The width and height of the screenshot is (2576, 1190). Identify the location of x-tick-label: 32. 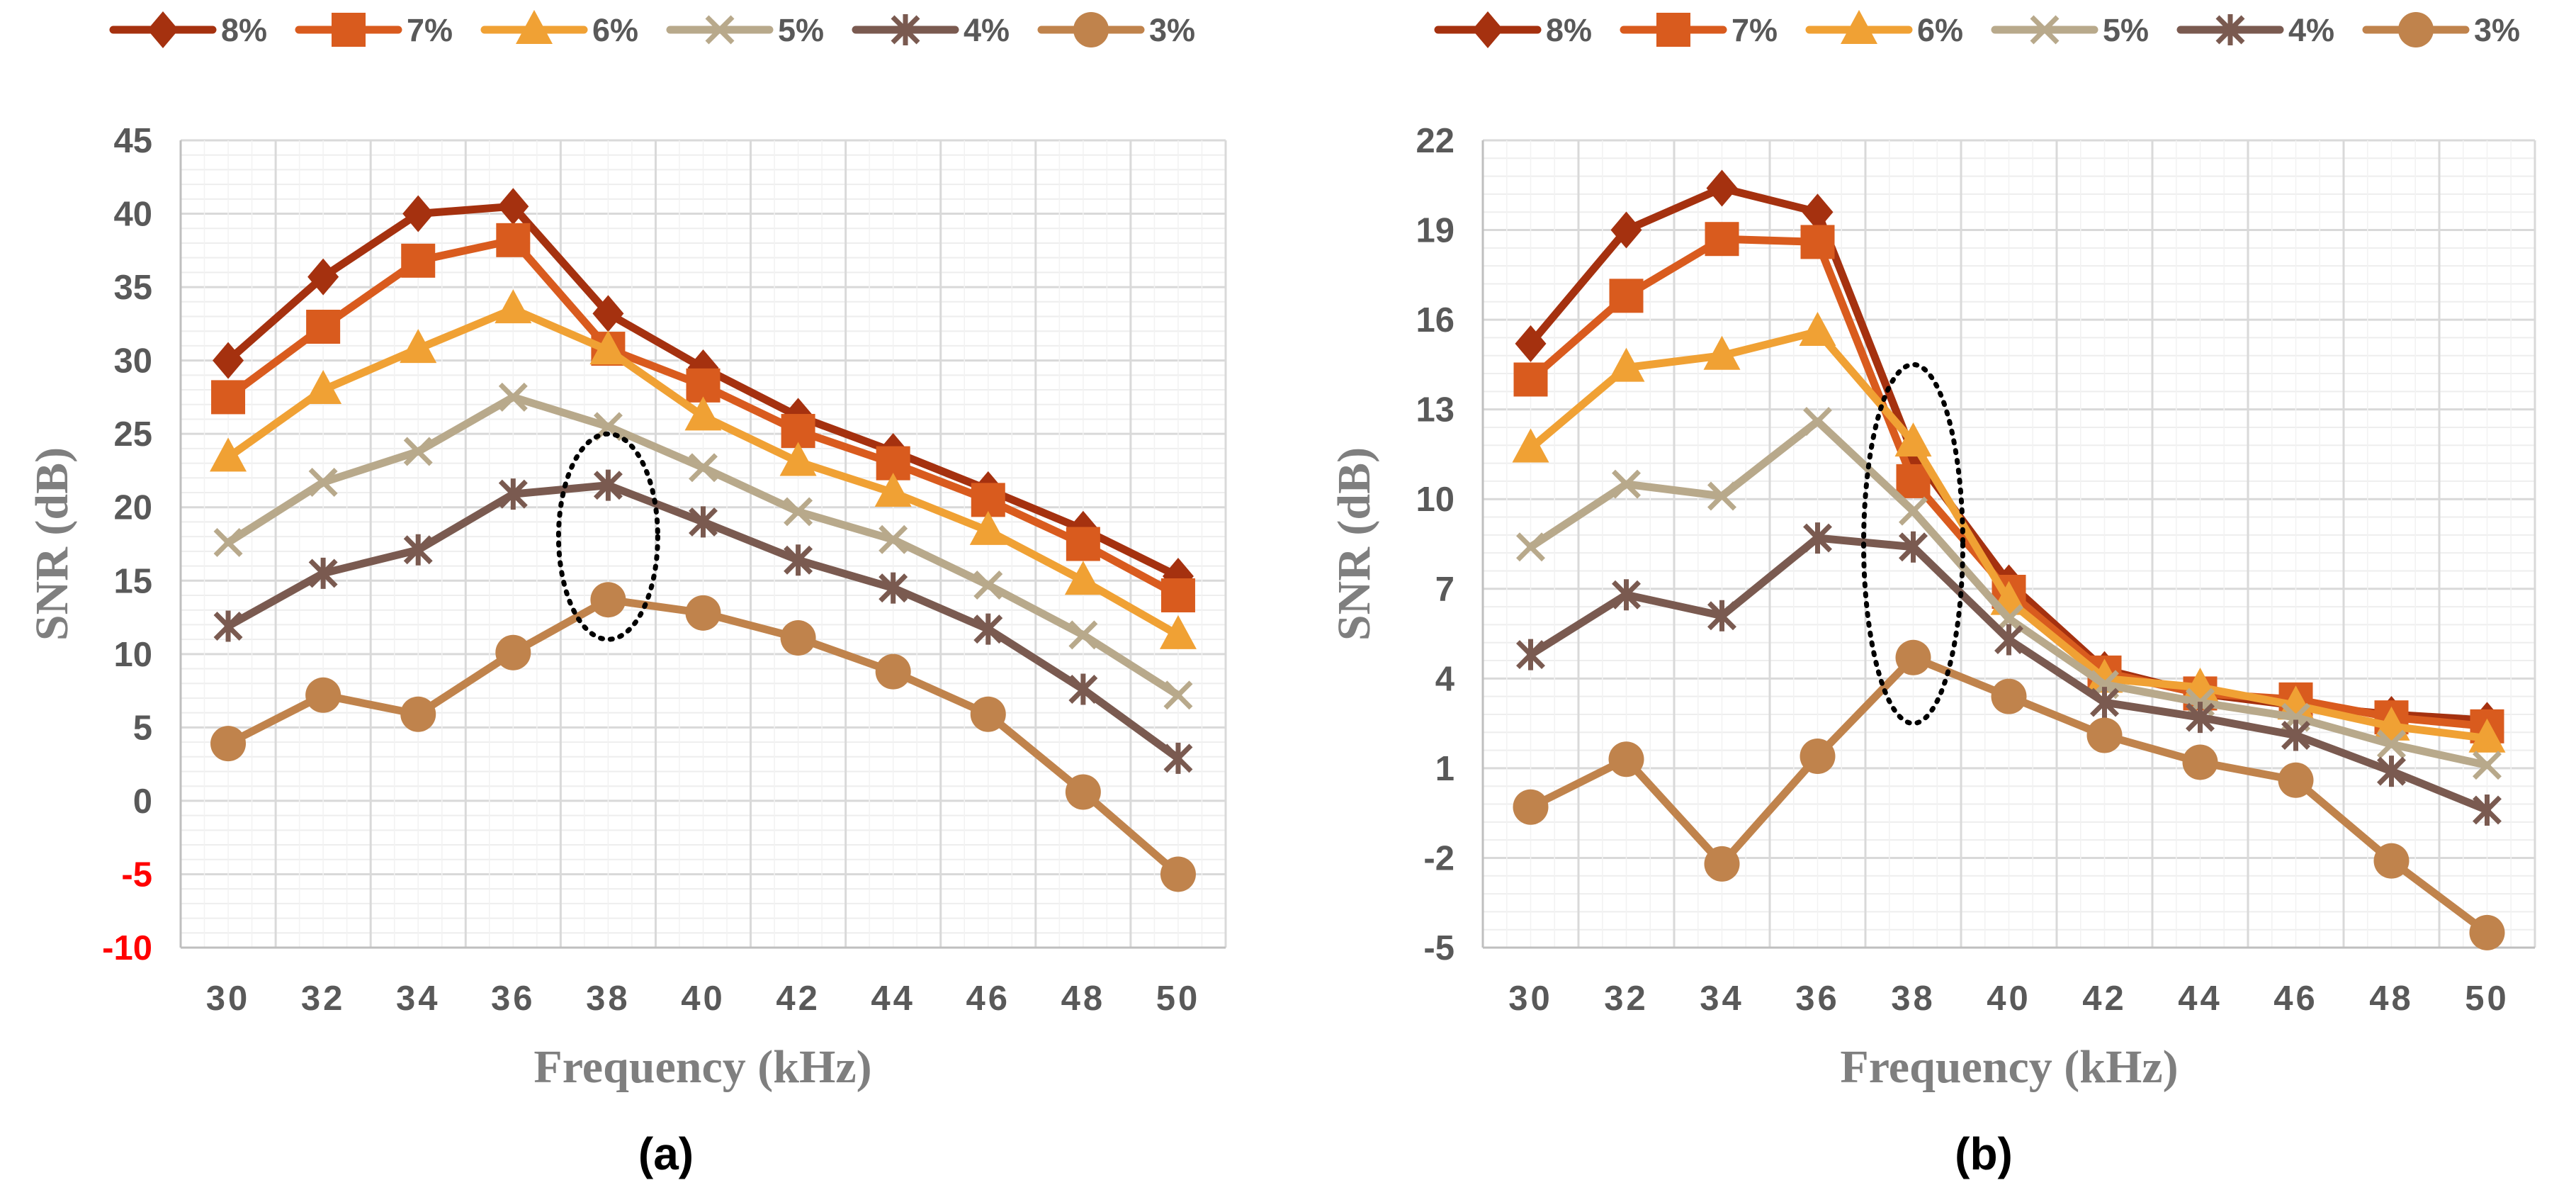
(323, 998).